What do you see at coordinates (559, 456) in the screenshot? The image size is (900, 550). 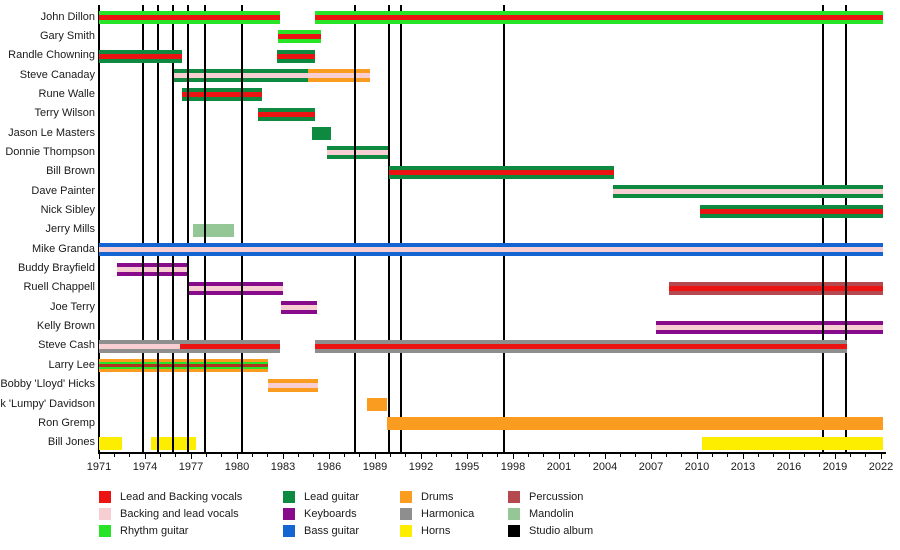 I see `x-major-tick-2001` at bounding box center [559, 456].